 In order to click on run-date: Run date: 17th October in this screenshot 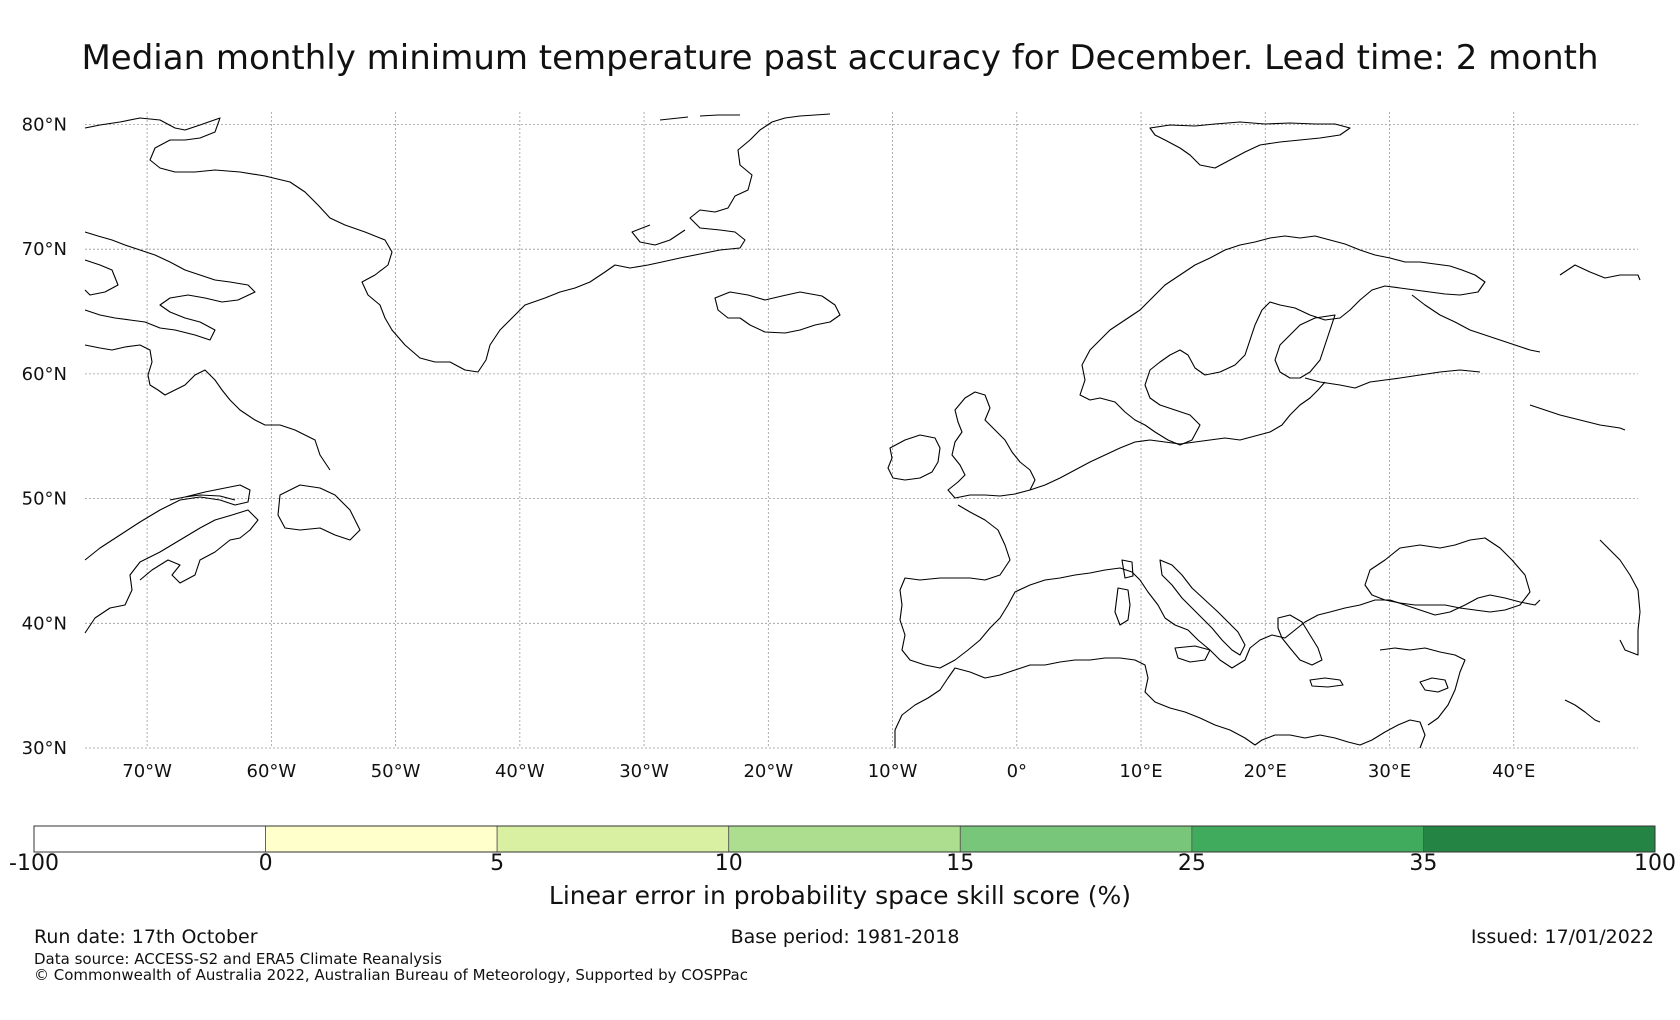, I will do `click(146, 937)`.